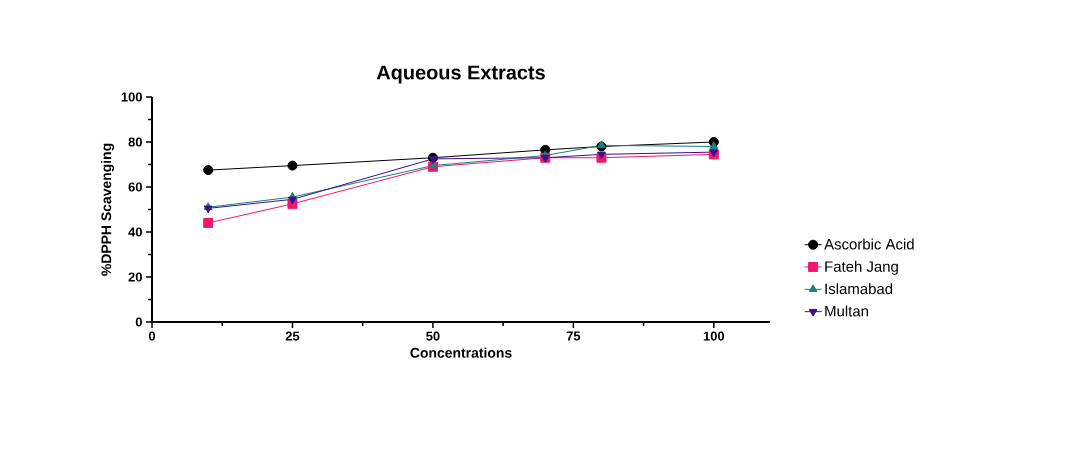  I want to click on x-tick-label: 100, so click(714, 336).